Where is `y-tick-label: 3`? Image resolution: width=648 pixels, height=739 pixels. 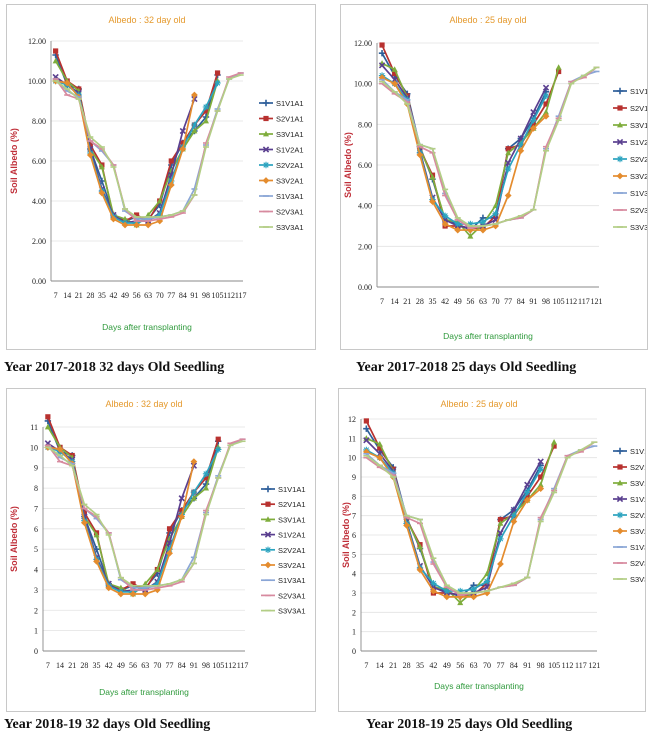 y-tick-label: 3 is located at coordinates (354, 593).